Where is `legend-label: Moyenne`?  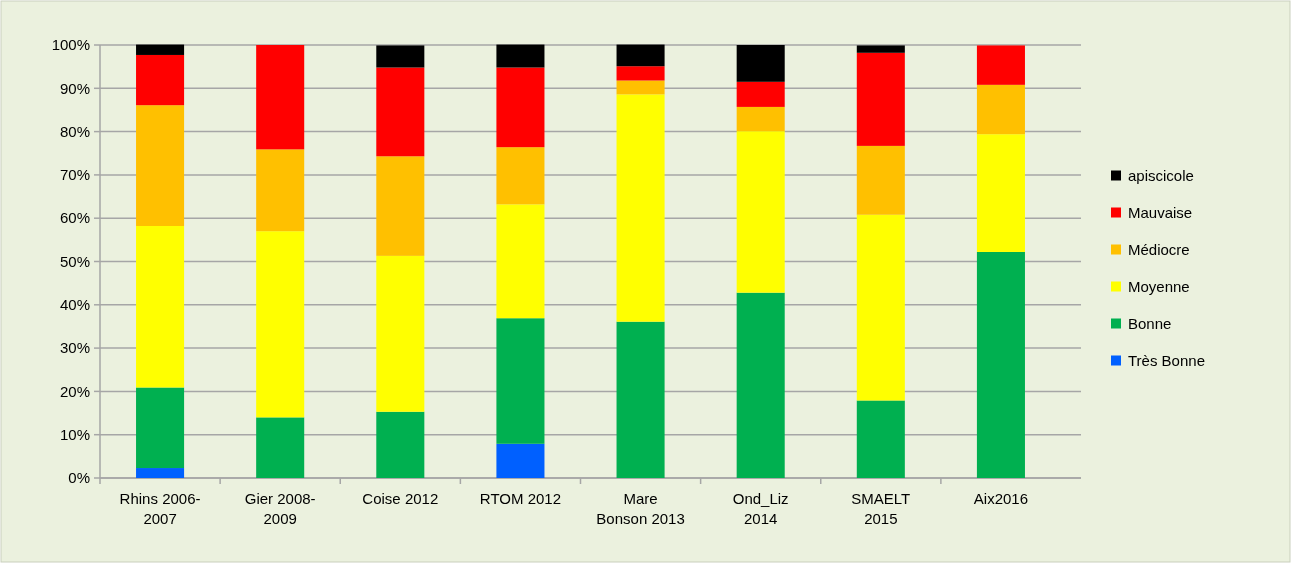
legend-label: Moyenne is located at coordinates (1159, 286).